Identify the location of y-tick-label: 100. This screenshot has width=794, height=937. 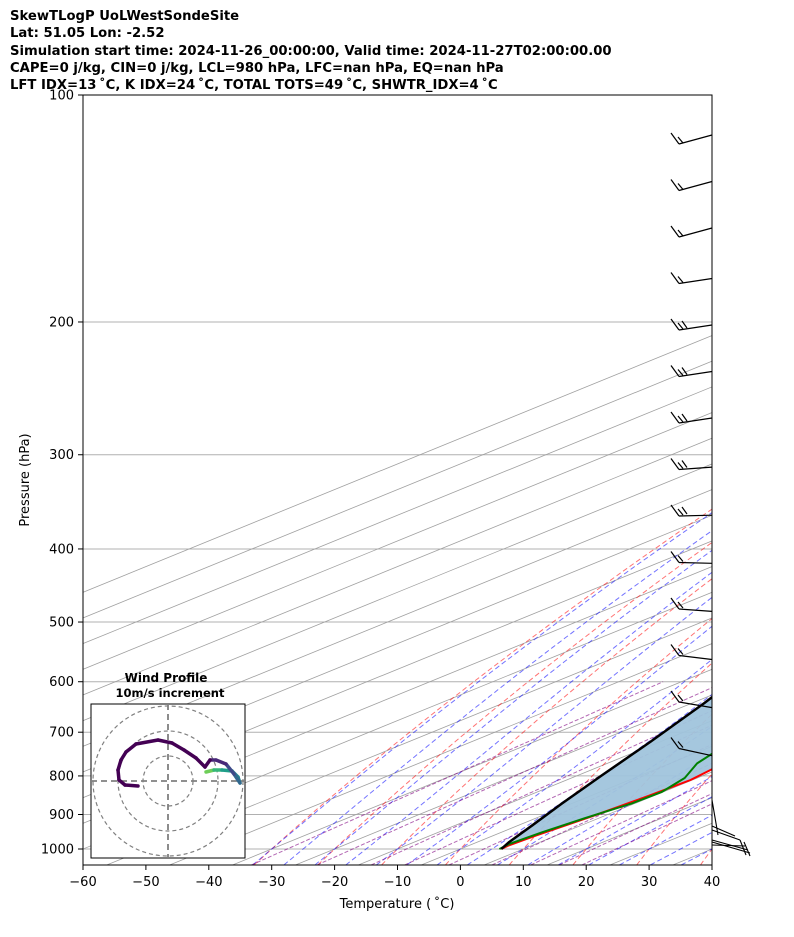
(61, 96).